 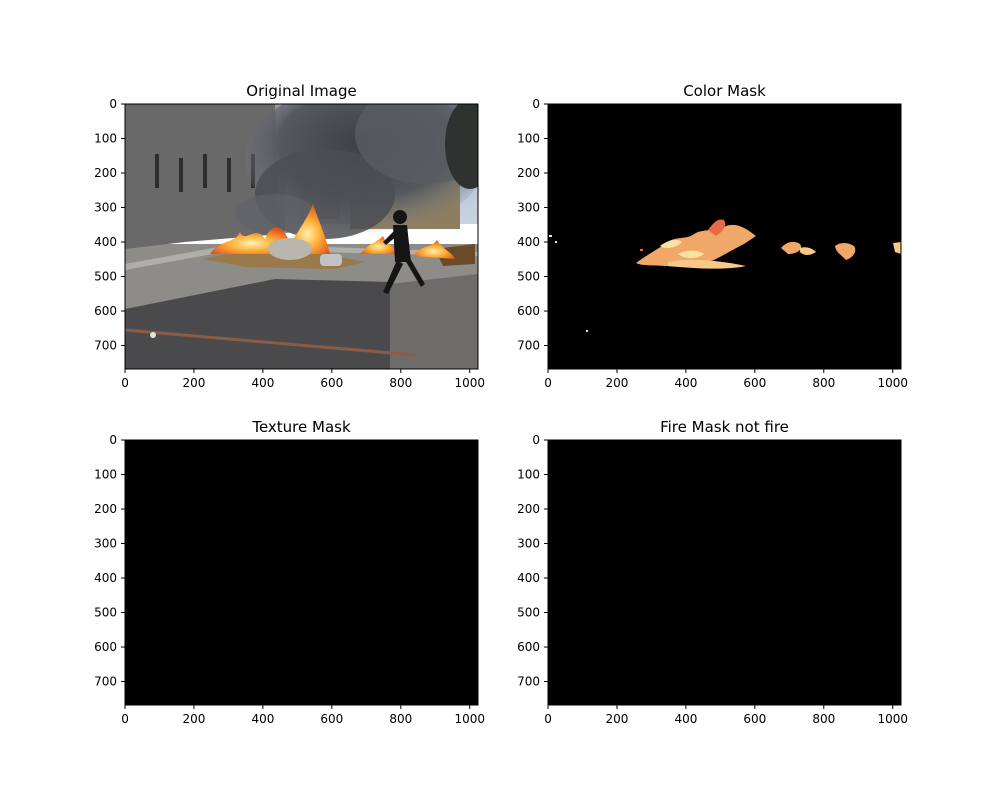 What do you see at coordinates (301, 427) in the screenshot?
I see `subplot-title: Texture Mask` at bounding box center [301, 427].